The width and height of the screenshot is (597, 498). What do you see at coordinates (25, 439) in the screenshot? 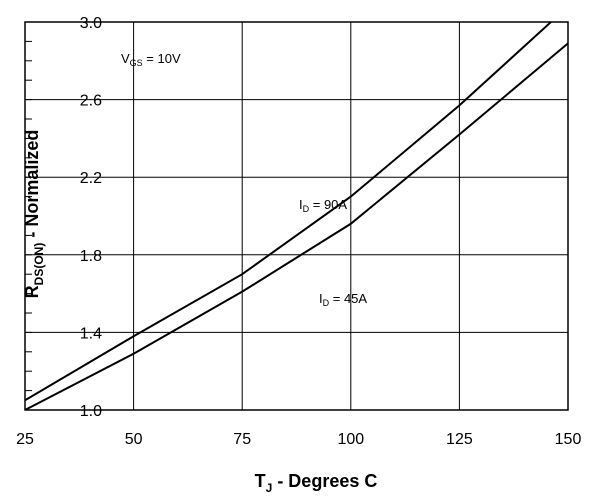
I see `x-tick-label: 25` at bounding box center [25, 439].